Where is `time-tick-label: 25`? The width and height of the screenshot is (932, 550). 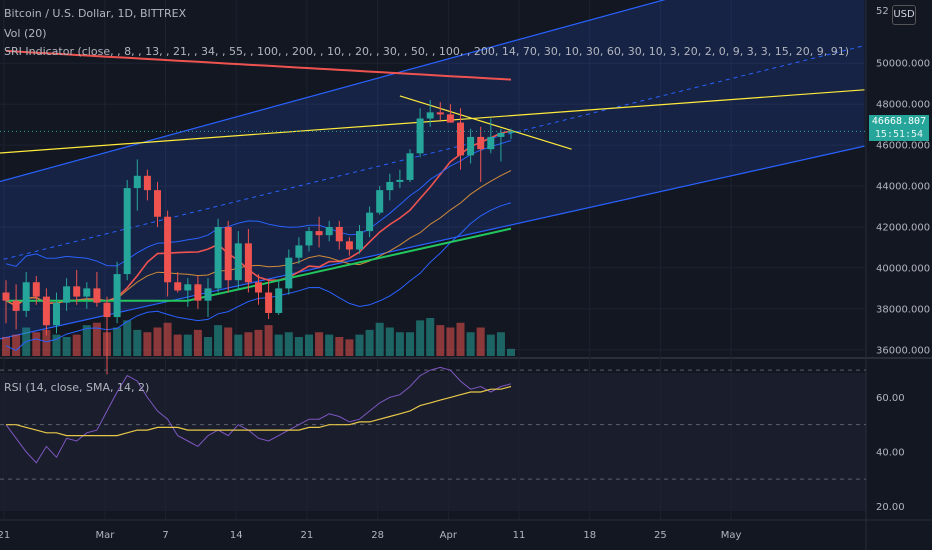 time-tick-label: 25 is located at coordinates (660, 535).